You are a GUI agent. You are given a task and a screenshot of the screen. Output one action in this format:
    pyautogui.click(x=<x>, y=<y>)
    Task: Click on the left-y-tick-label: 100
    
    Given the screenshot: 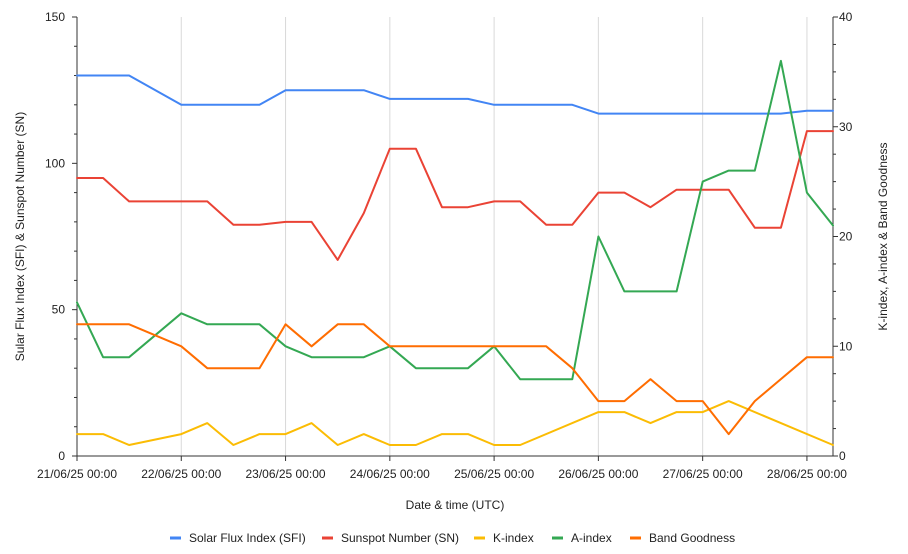 What is the action you would take?
    pyautogui.click(x=55, y=163)
    